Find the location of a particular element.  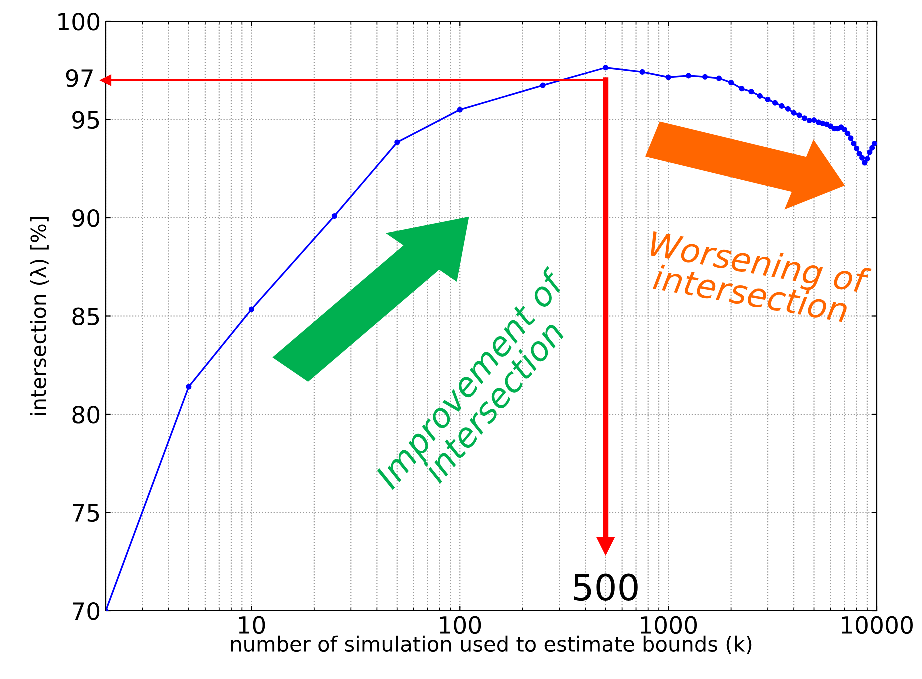

x-axis-title: number of simulation used to estimate bounds (k) is located at coordinates (491, 645).